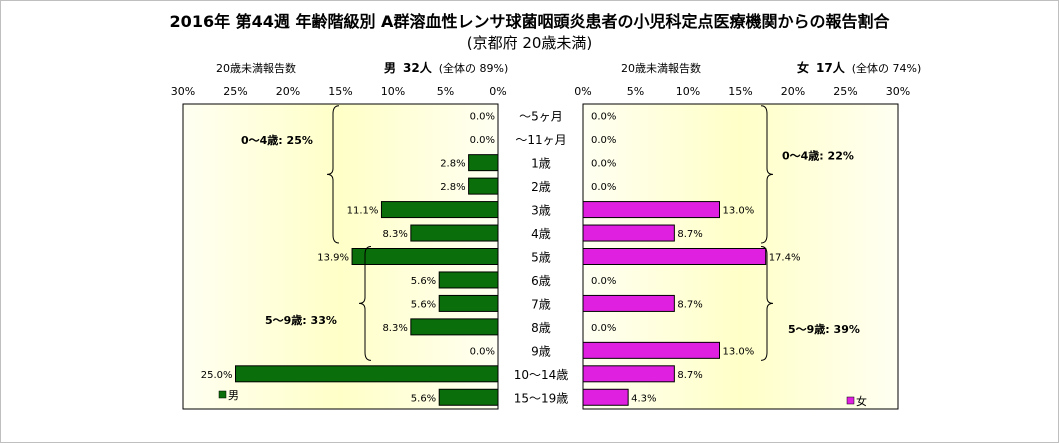  Describe the element at coordinates (277, 140) in the screenshot. I see `annotation-male-0-4: 0〜4歳: 25%` at that location.